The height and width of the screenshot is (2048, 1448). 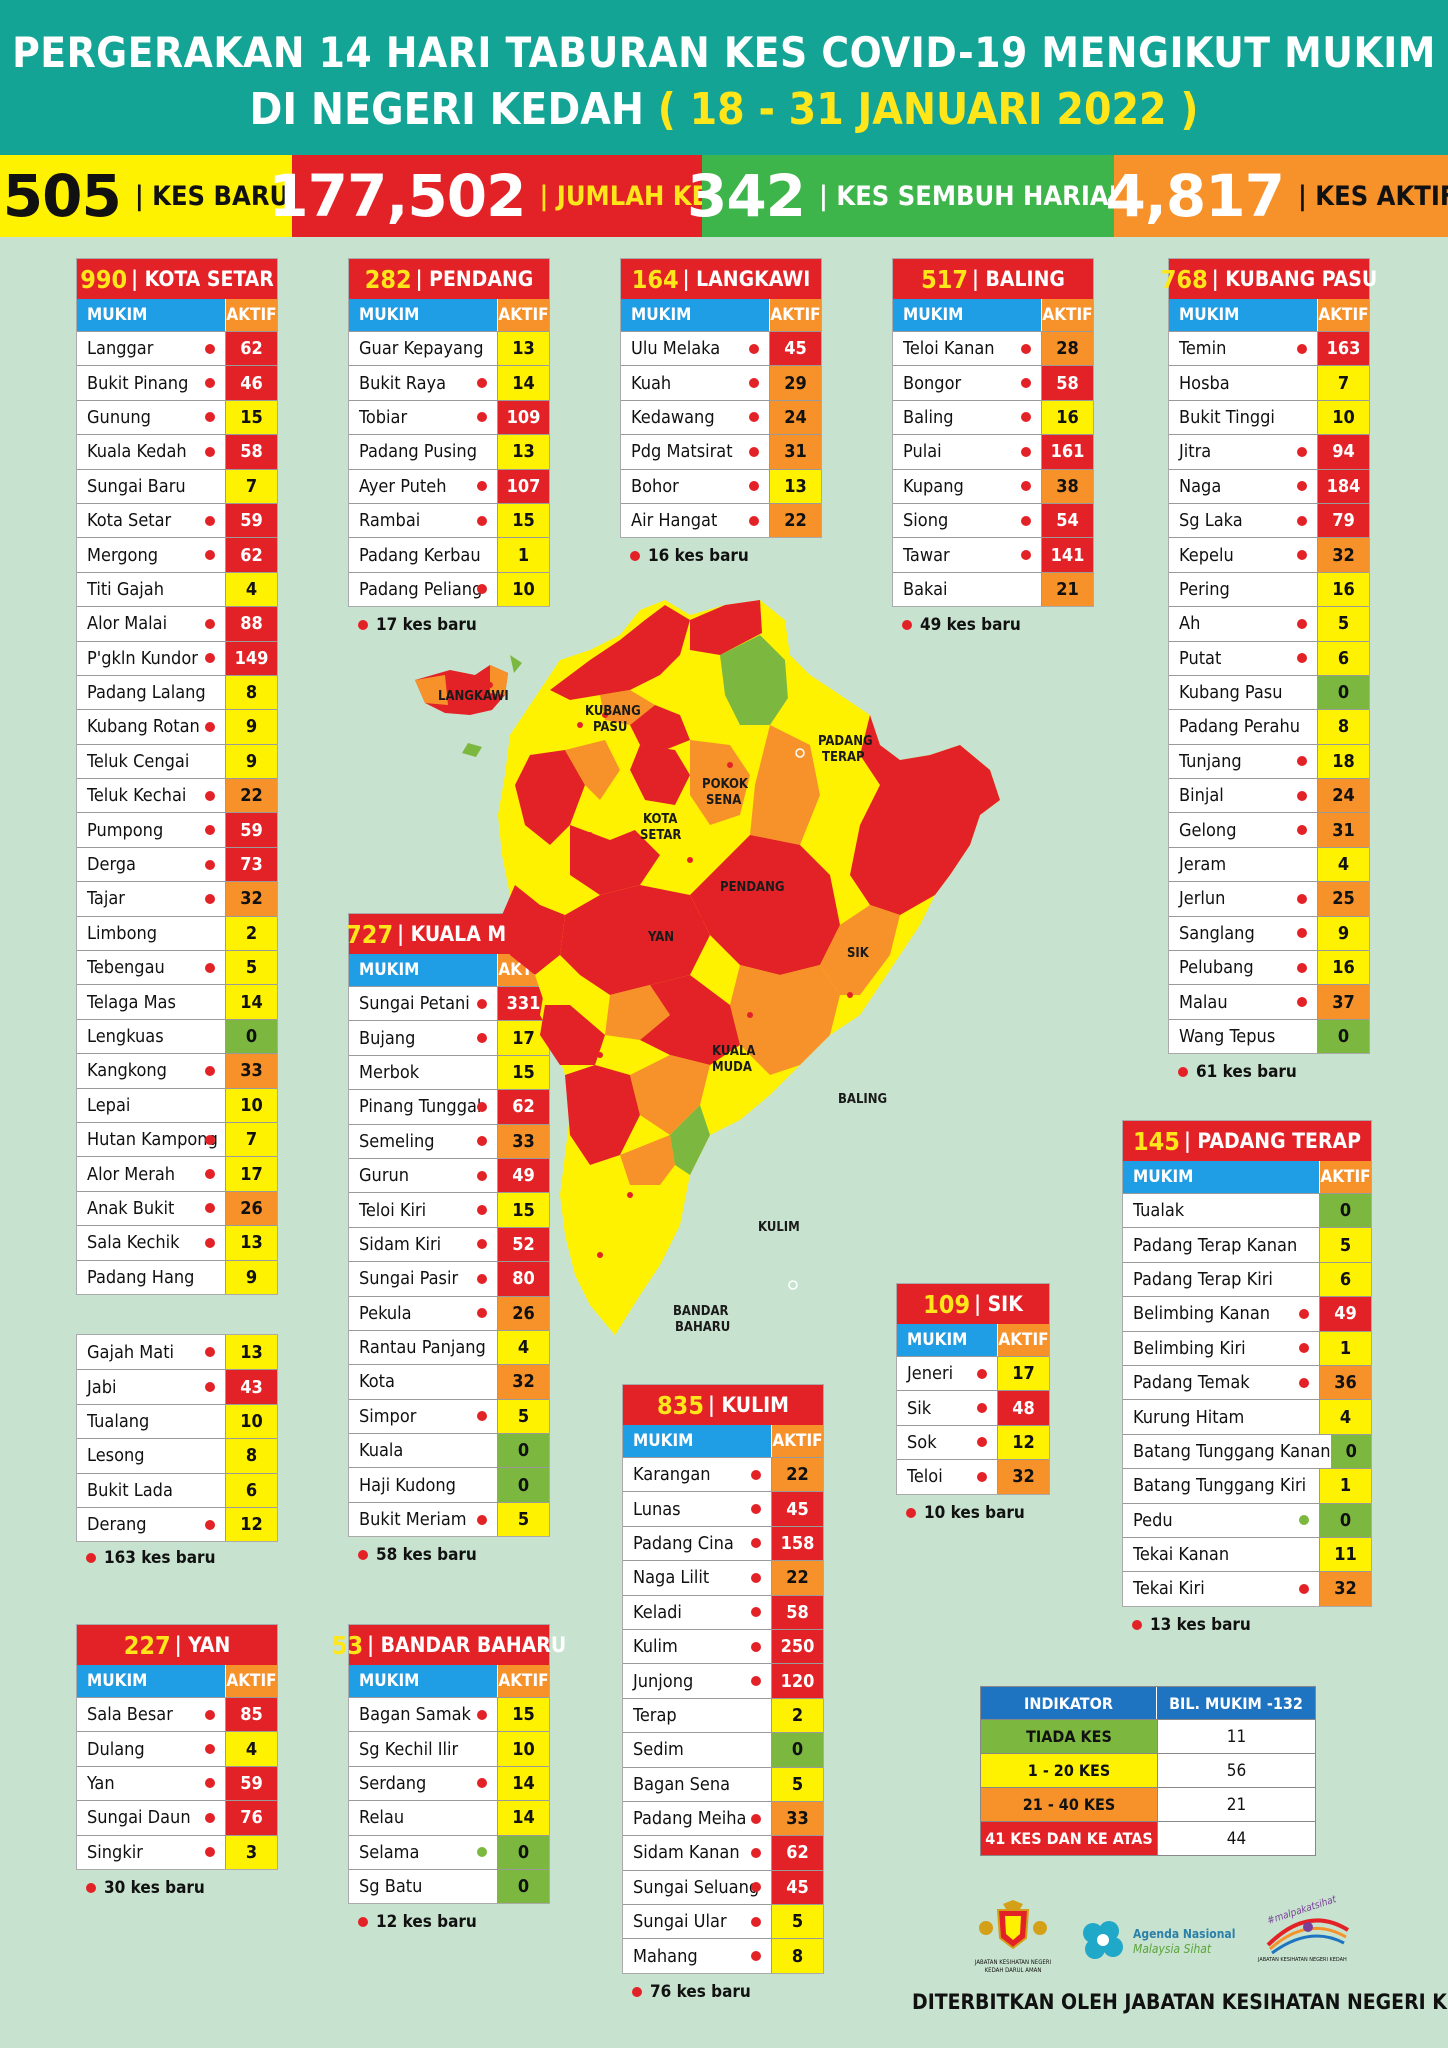 What do you see at coordinates (177, 1645) in the screenshot?
I see `district-header: 227 | YAN` at bounding box center [177, 1645].